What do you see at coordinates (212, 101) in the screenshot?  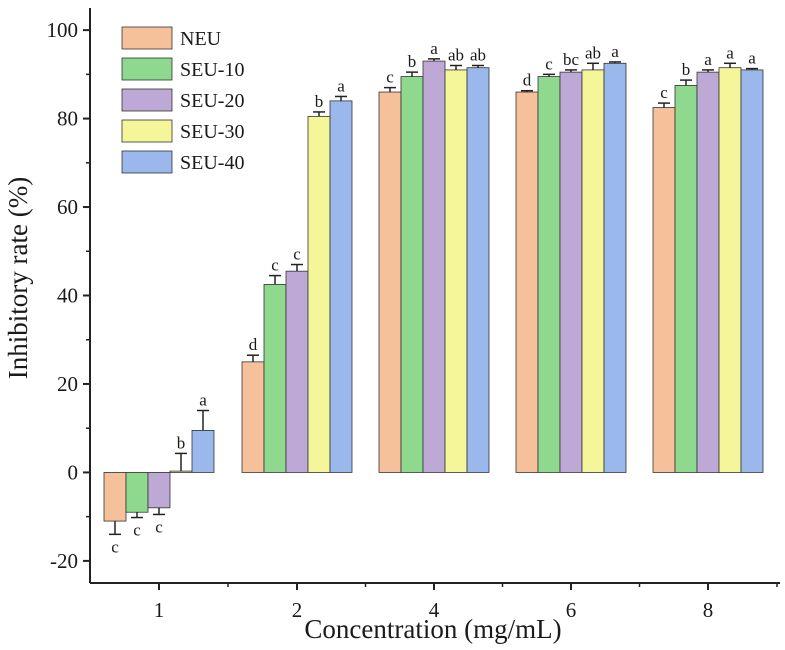 I see `legend-label: SEU-20` at bounding box center [212, 101].